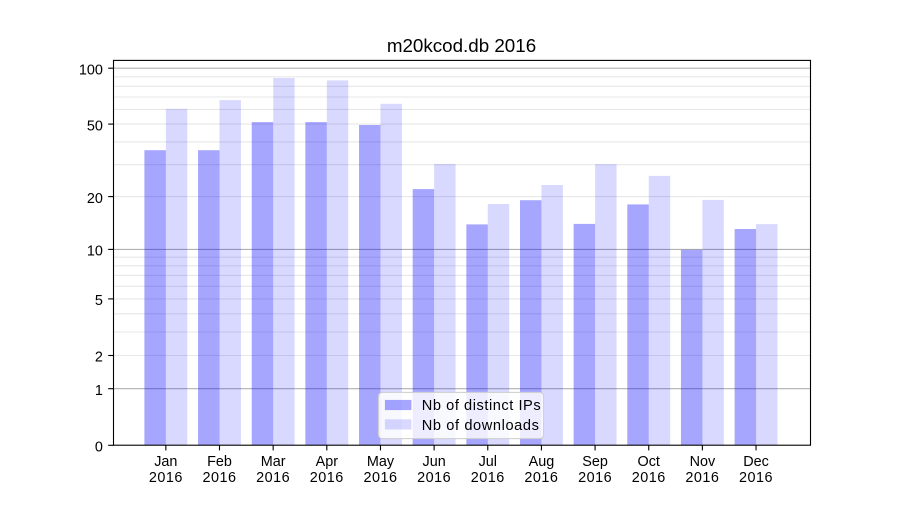 Image resolution: width=900 pixels, height=505 pixels. I want to click on svg-text: Nb of distinct IPs, so click(481, 406).